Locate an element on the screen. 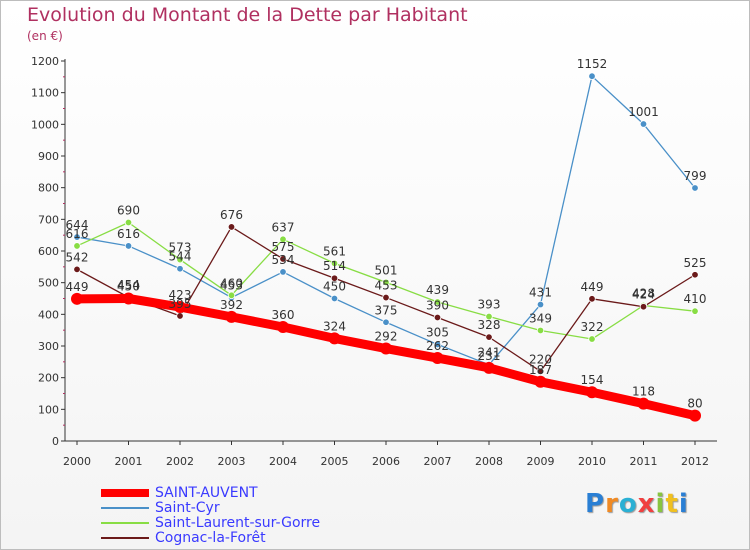 This screenshot has width=750, height=550. x-tick-label: 2002 is located at coordinates (180, 461).